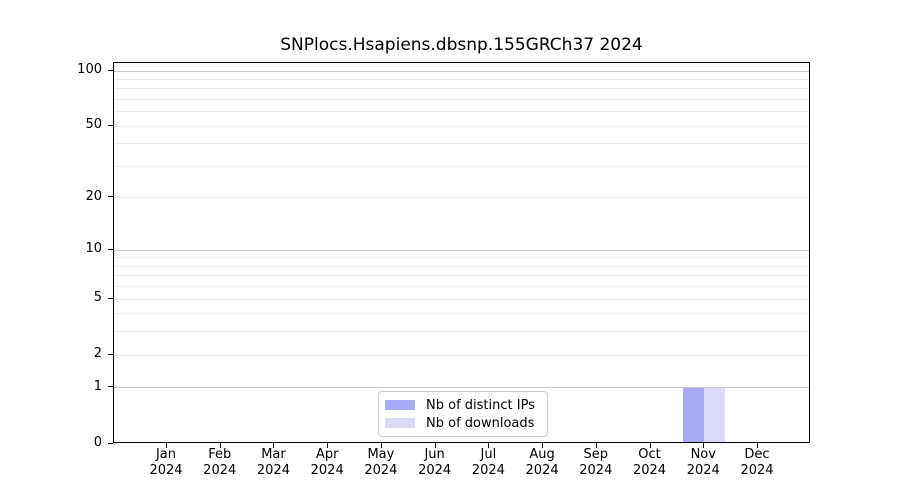 The height and width of the screenshot is (500, 900). Describe the element at coordinates (461, 45) in the screenshot. I see `chart-title: SNPlocs.Hsapiens.dbsnp.155GRCh37 2024` at that location.